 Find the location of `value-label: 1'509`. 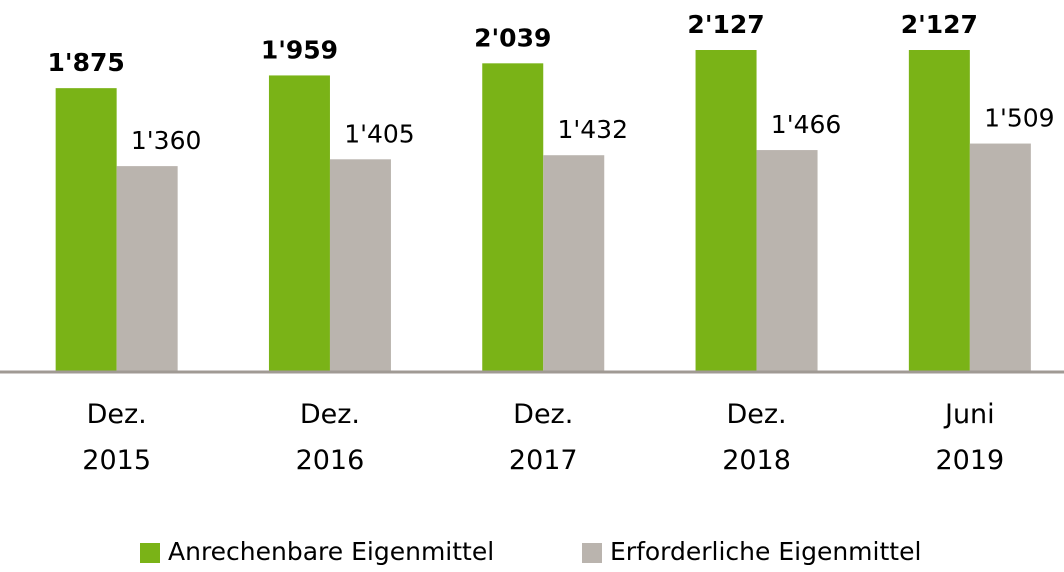

value-label: 1'509 is located at coordinates (1019, 118).